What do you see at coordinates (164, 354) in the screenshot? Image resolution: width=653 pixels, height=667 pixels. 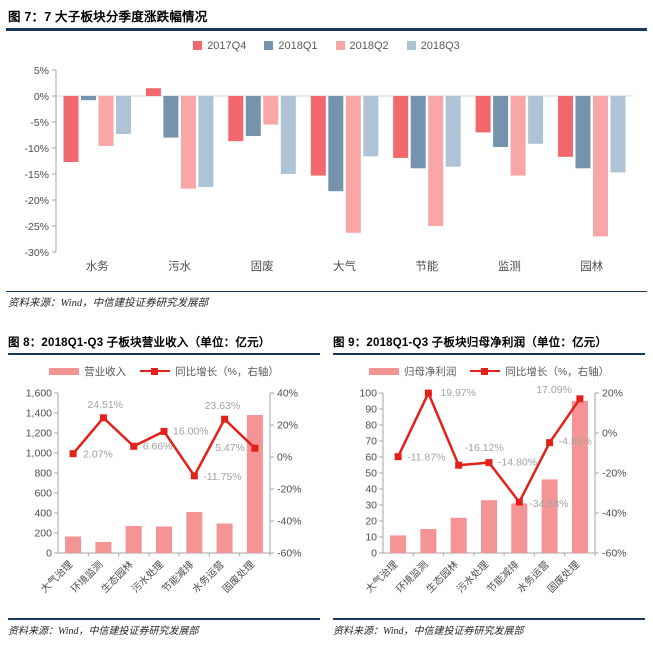 I see `fig8-title-rule` at bounding box center [164, 354].